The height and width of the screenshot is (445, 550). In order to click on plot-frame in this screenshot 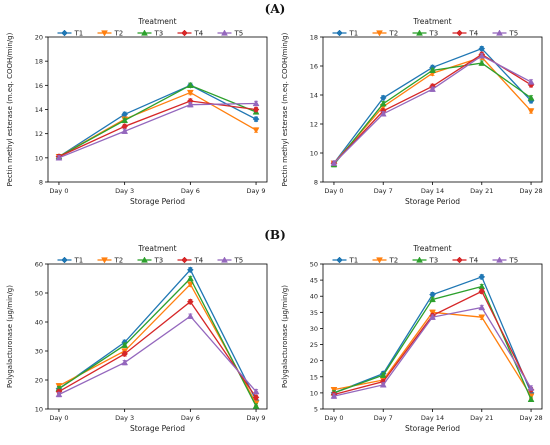, I will do `click(432, 336)`.